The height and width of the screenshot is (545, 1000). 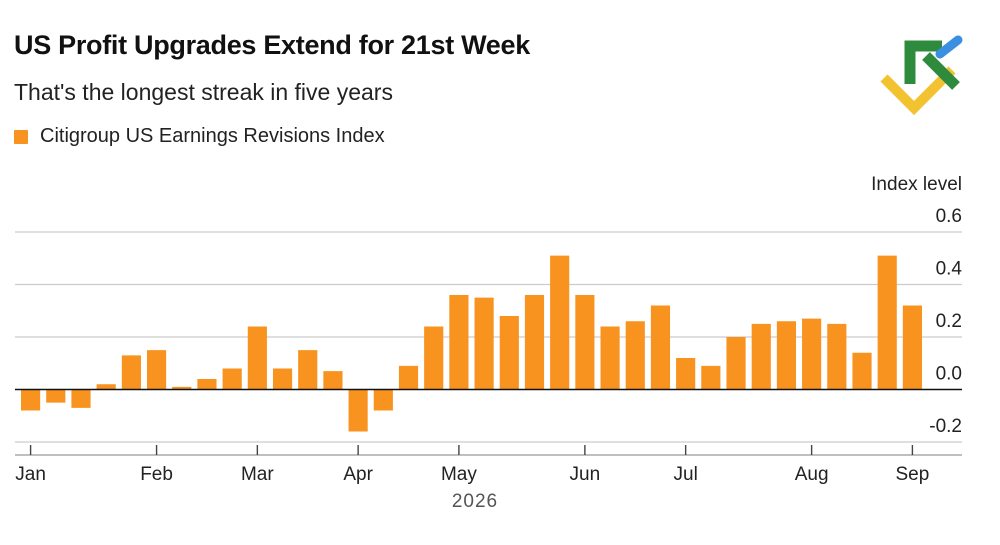 What do you see at coordinates (918, 91) in the screenshot?
I see `logo-yellow-stroke` at bounding box center [918, 91].